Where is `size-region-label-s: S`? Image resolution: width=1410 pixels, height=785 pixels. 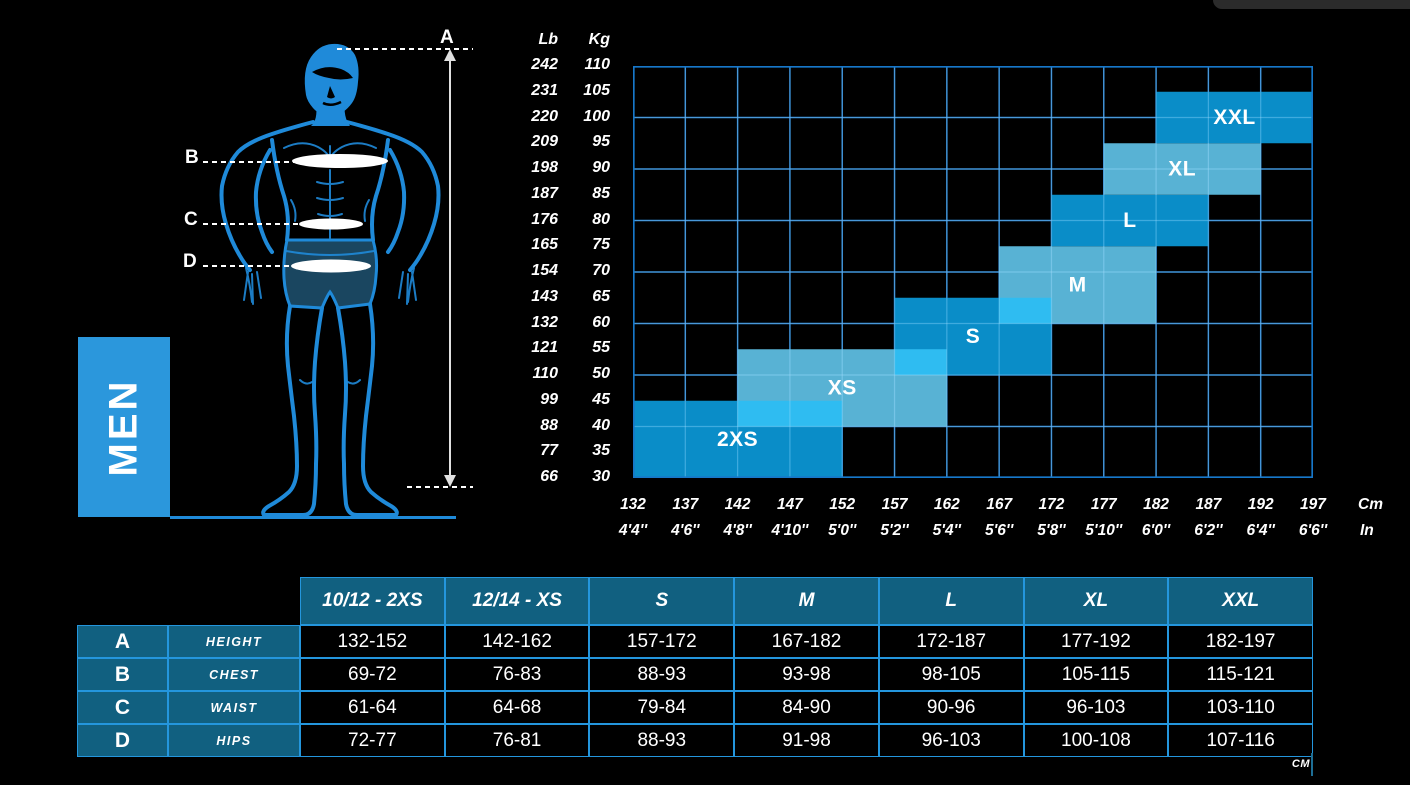 size-region-label-s: S is located at coordinates (973, 336).